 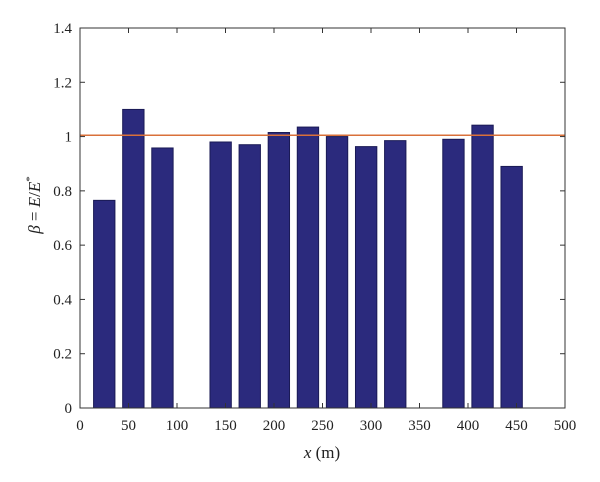 I want to click on x-axis-label-var: x, so click(x=307, y=452).